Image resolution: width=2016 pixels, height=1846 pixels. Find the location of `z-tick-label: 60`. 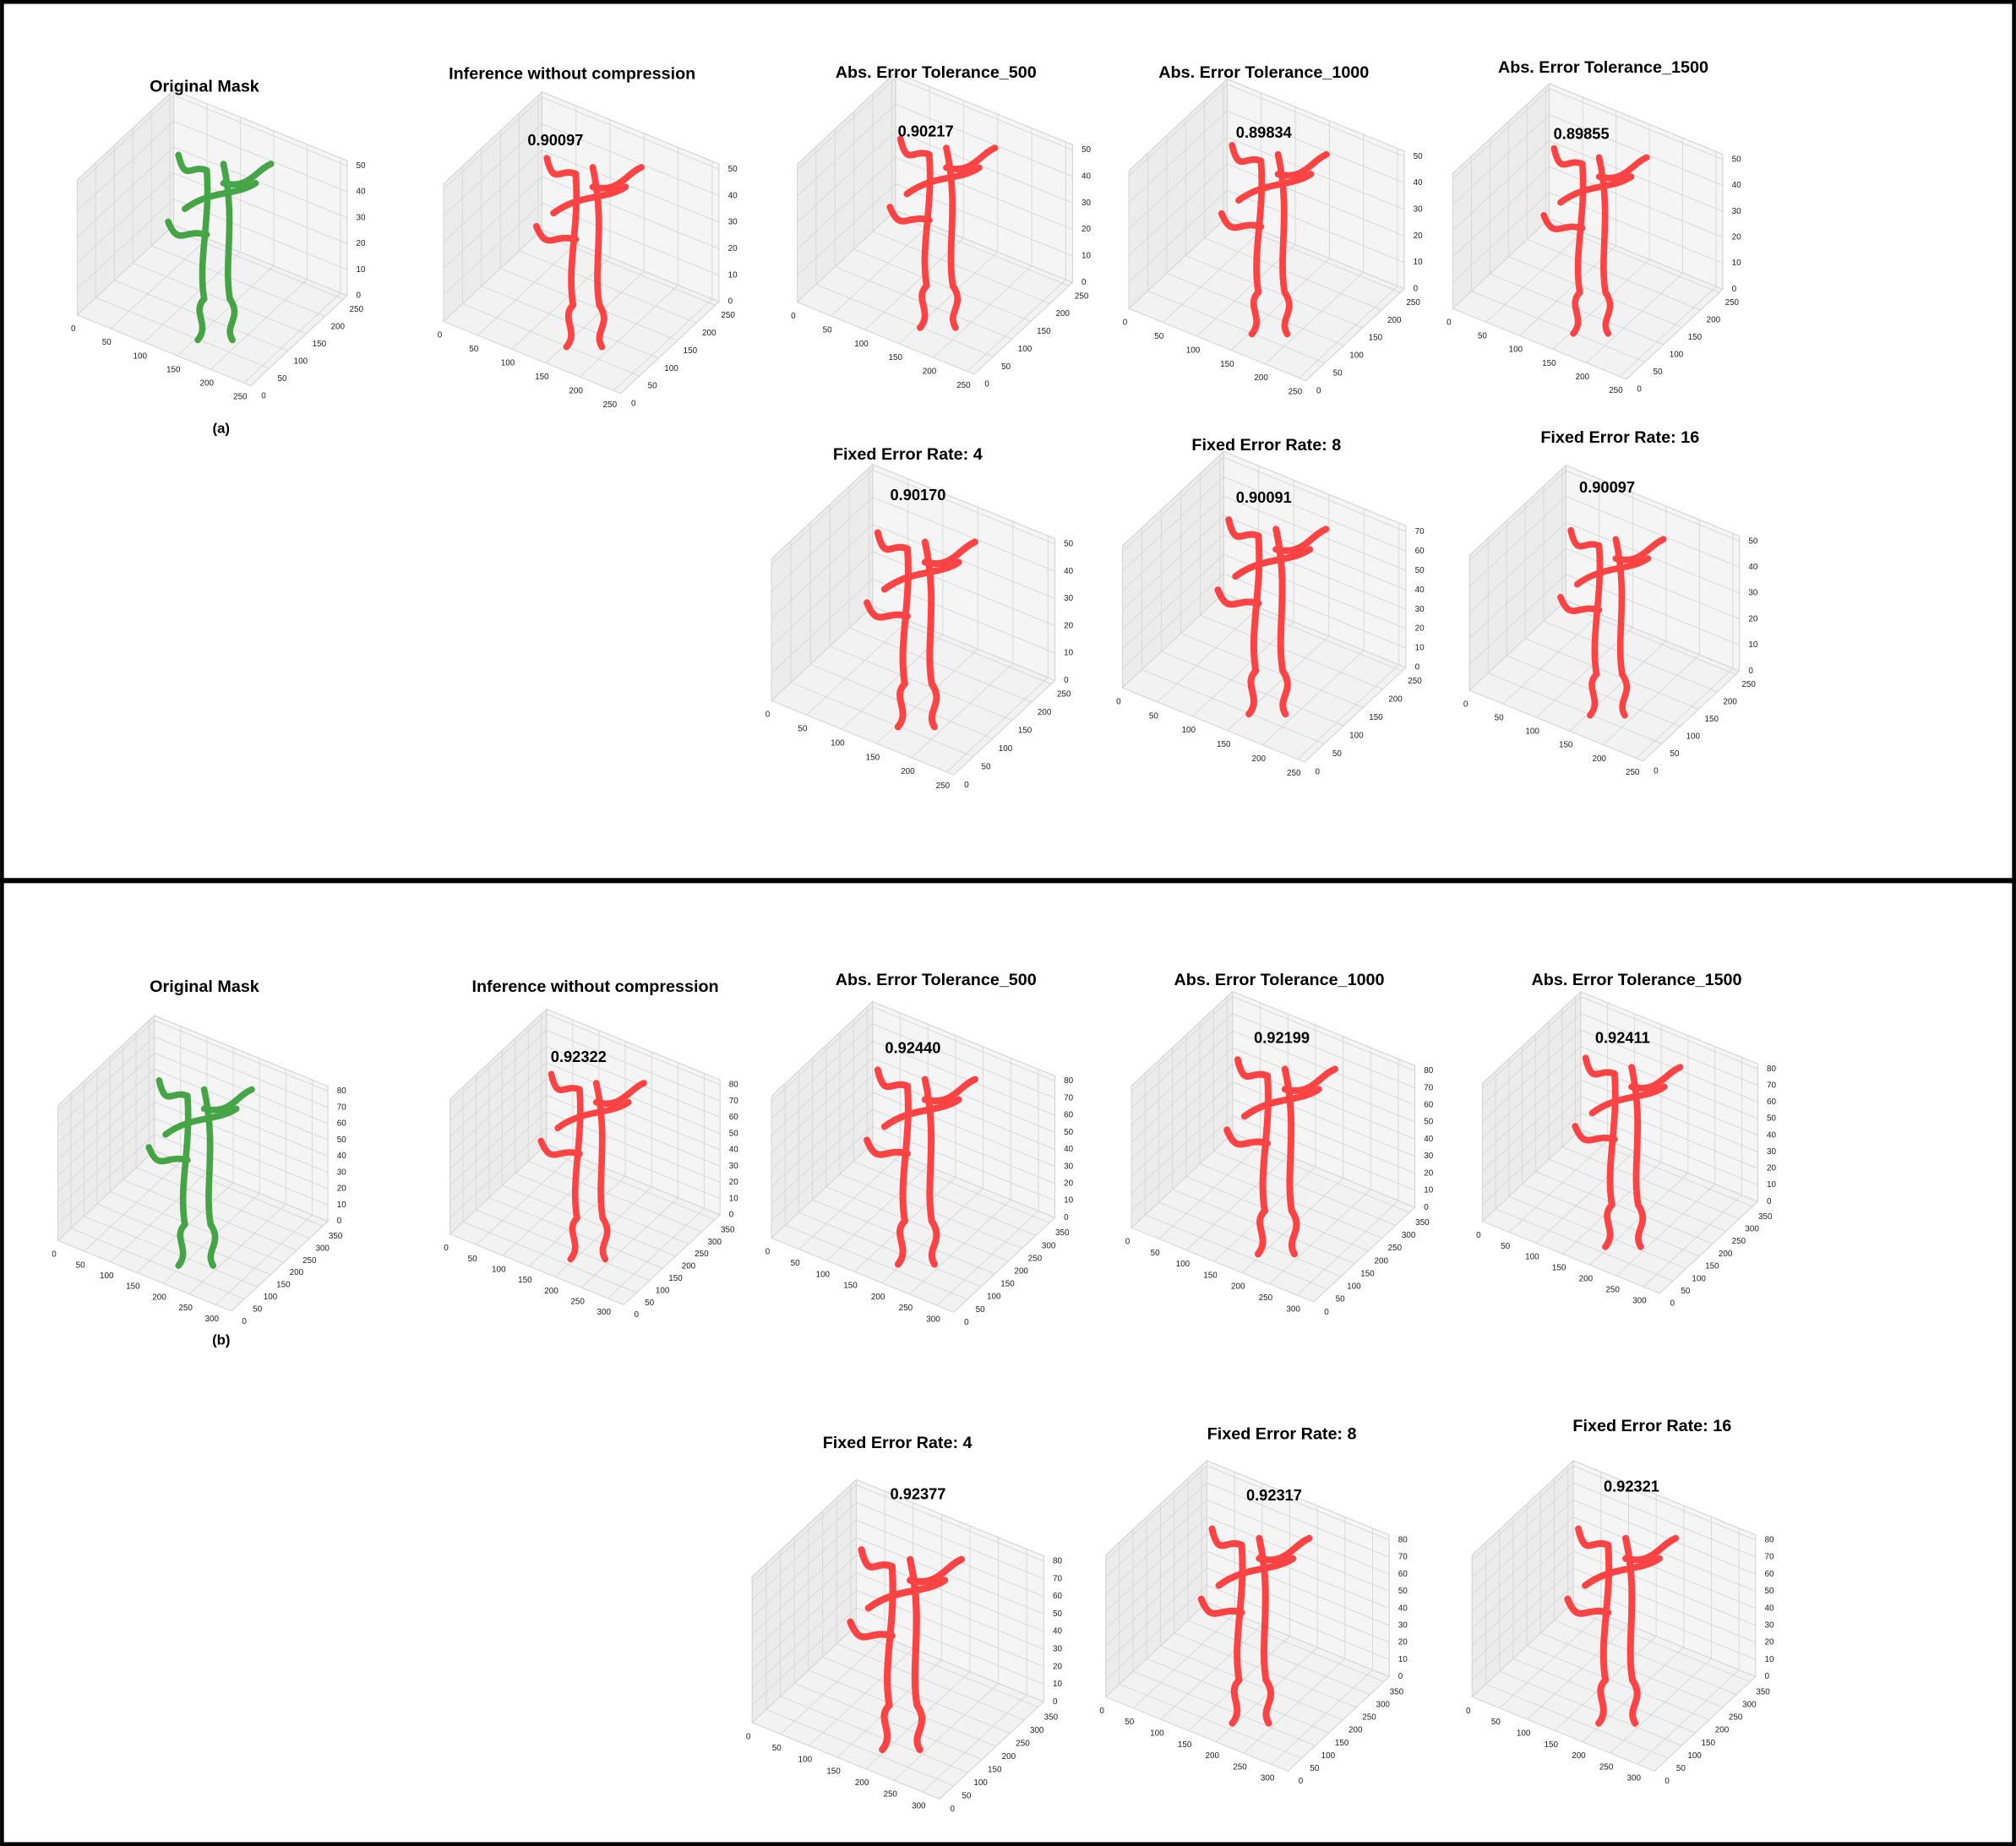

z-tick-label: 60 is located at coordinates (341, 1124).